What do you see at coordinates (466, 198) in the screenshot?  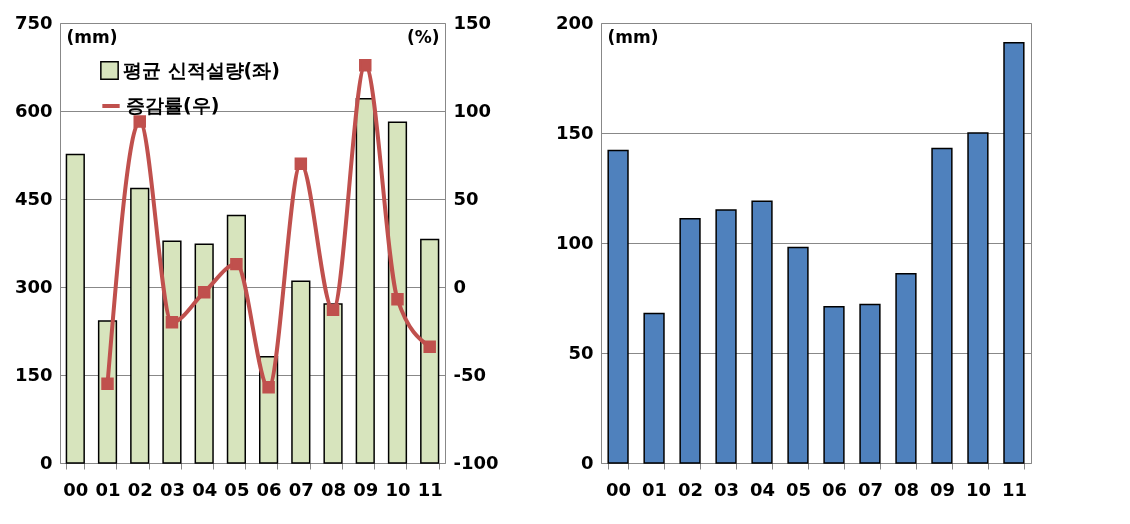 I see `y2-tick-label: 50` at bounding box center [466, 198].